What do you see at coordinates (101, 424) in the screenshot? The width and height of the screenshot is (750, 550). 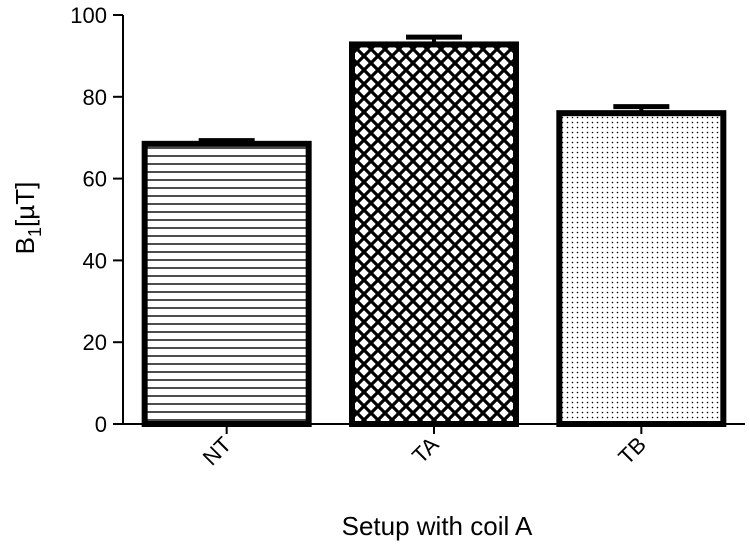 I see `y-tick-label-0: 0` at bounding box center [101, 424].